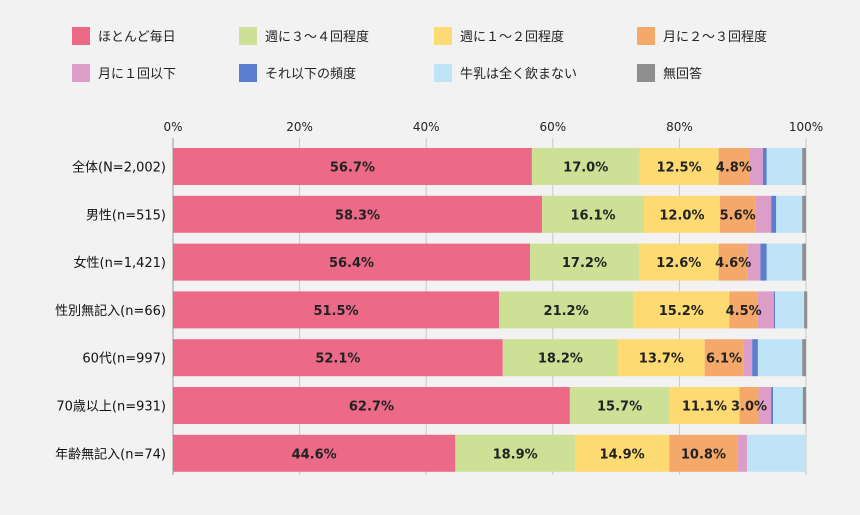 This screenshot has height=515, width=860. I want to click on x-tick-label: 100%, so click(806, 127).